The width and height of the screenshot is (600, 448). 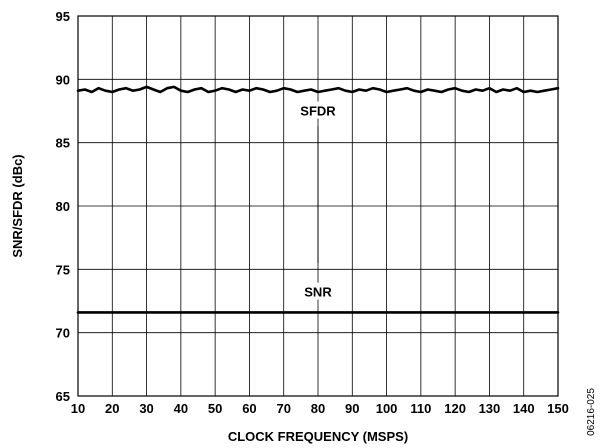 What do you see at coordinates (63, 333) in the screenshot?
I see `y-tick-label: 70` at bounding box center [63, 333].